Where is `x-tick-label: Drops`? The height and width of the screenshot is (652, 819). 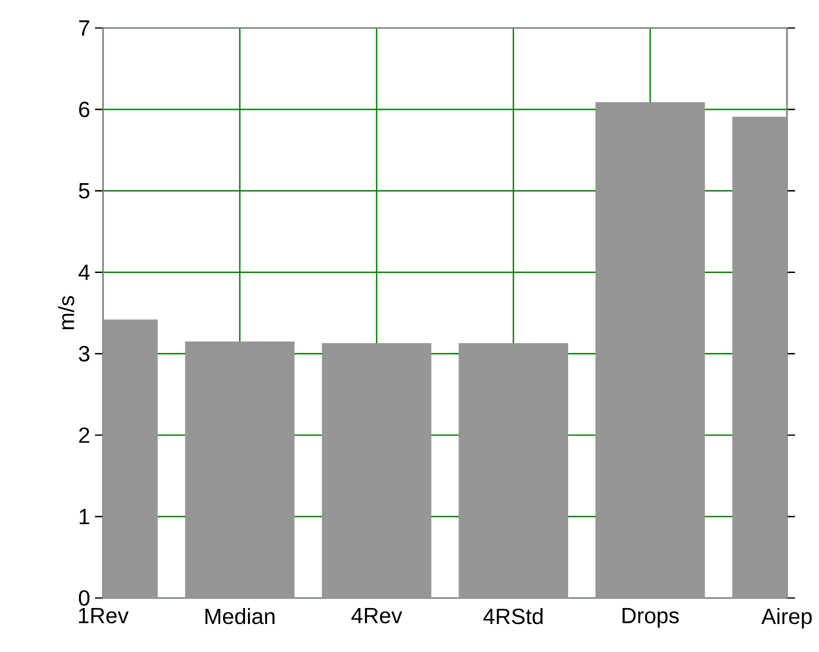 x-tick-label: Drops is located at coordinates (650, 618).